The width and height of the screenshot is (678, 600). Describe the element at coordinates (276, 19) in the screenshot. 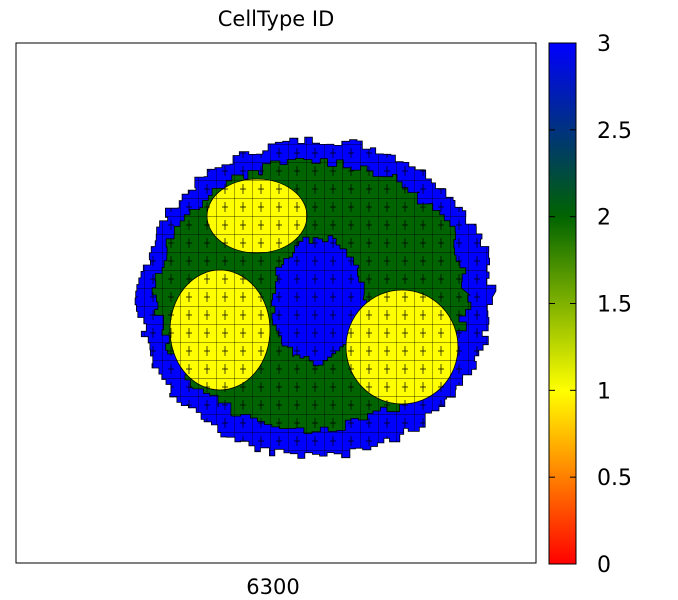

I see `chart-title: CellType ID` at that location.